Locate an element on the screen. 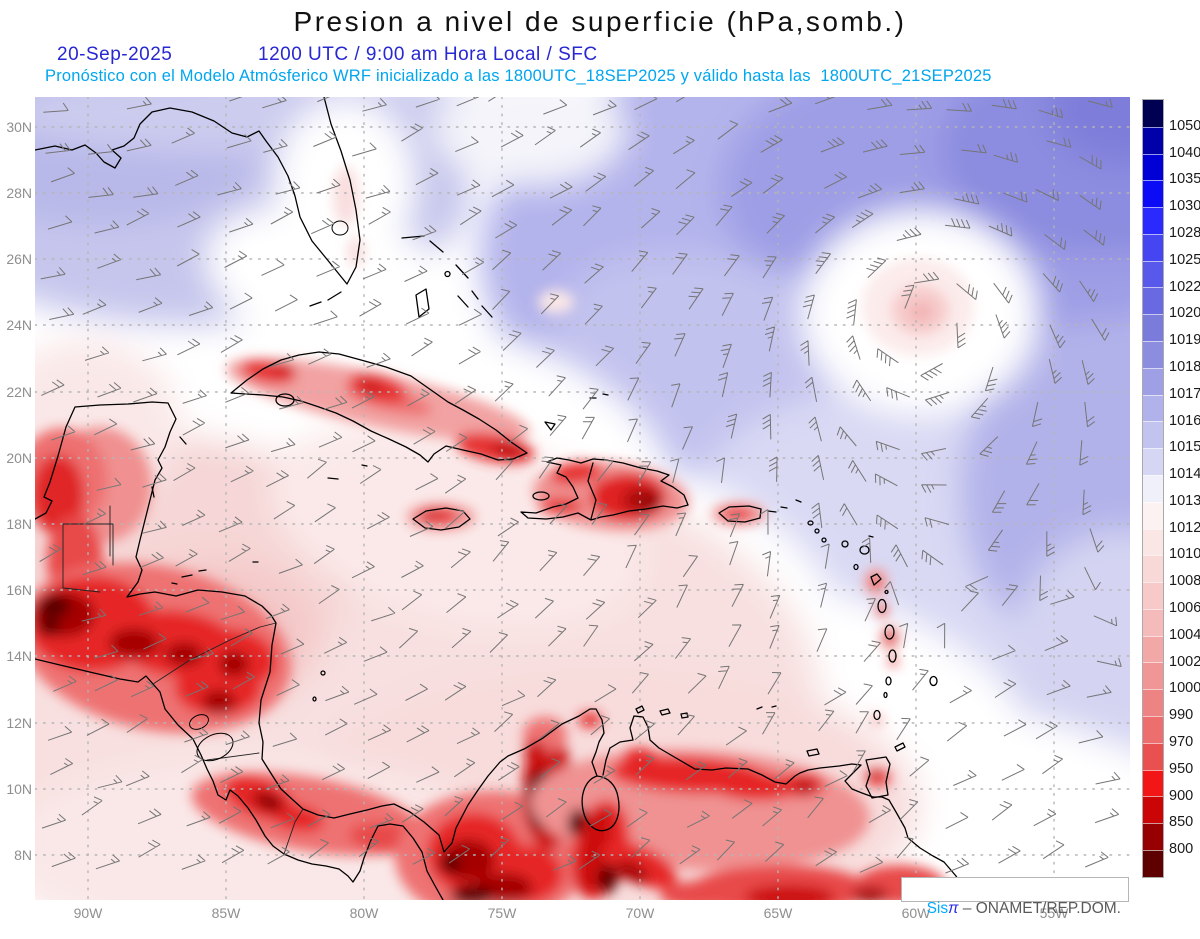 This screenshot has width=1200, height=939. colorbar-tick-label: 1002 is located at coordinates (1184, 661).